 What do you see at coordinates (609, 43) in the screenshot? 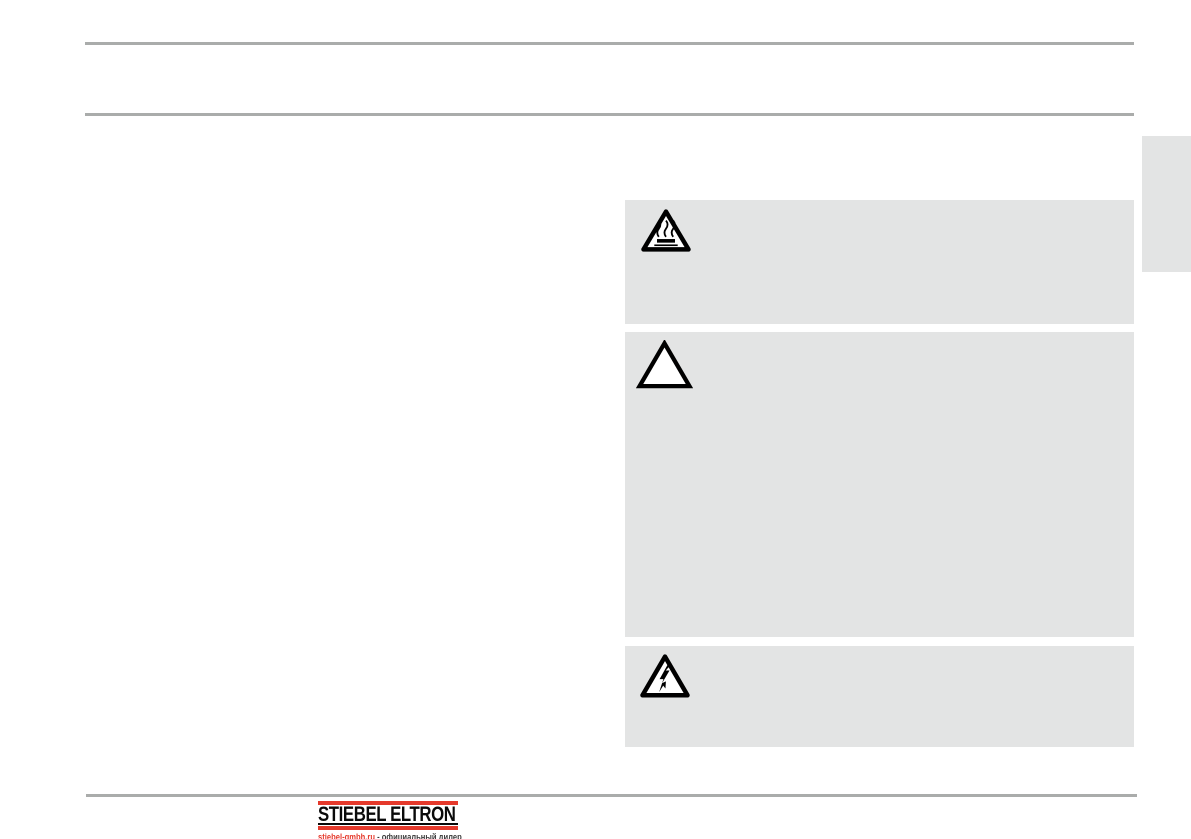
I see `header-rule-top` at bounding box center [609, 43].